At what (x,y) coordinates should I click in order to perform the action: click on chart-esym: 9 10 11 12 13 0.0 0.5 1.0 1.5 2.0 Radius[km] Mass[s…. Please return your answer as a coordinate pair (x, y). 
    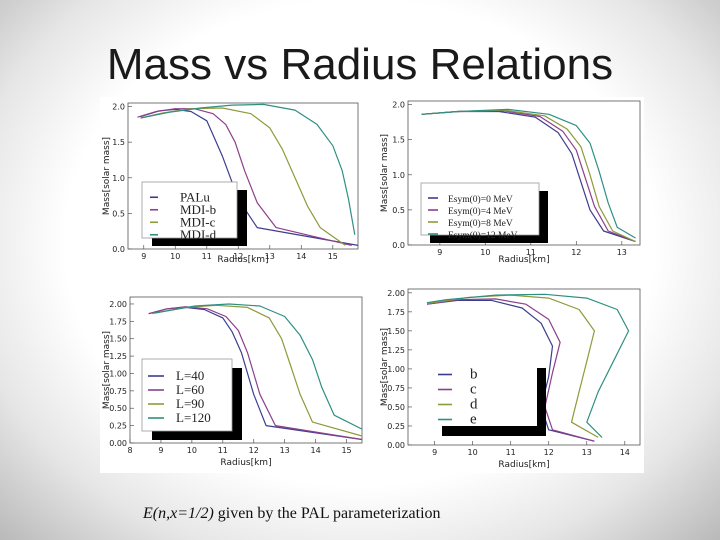
    Looking at the image, I should click on (511, 180).